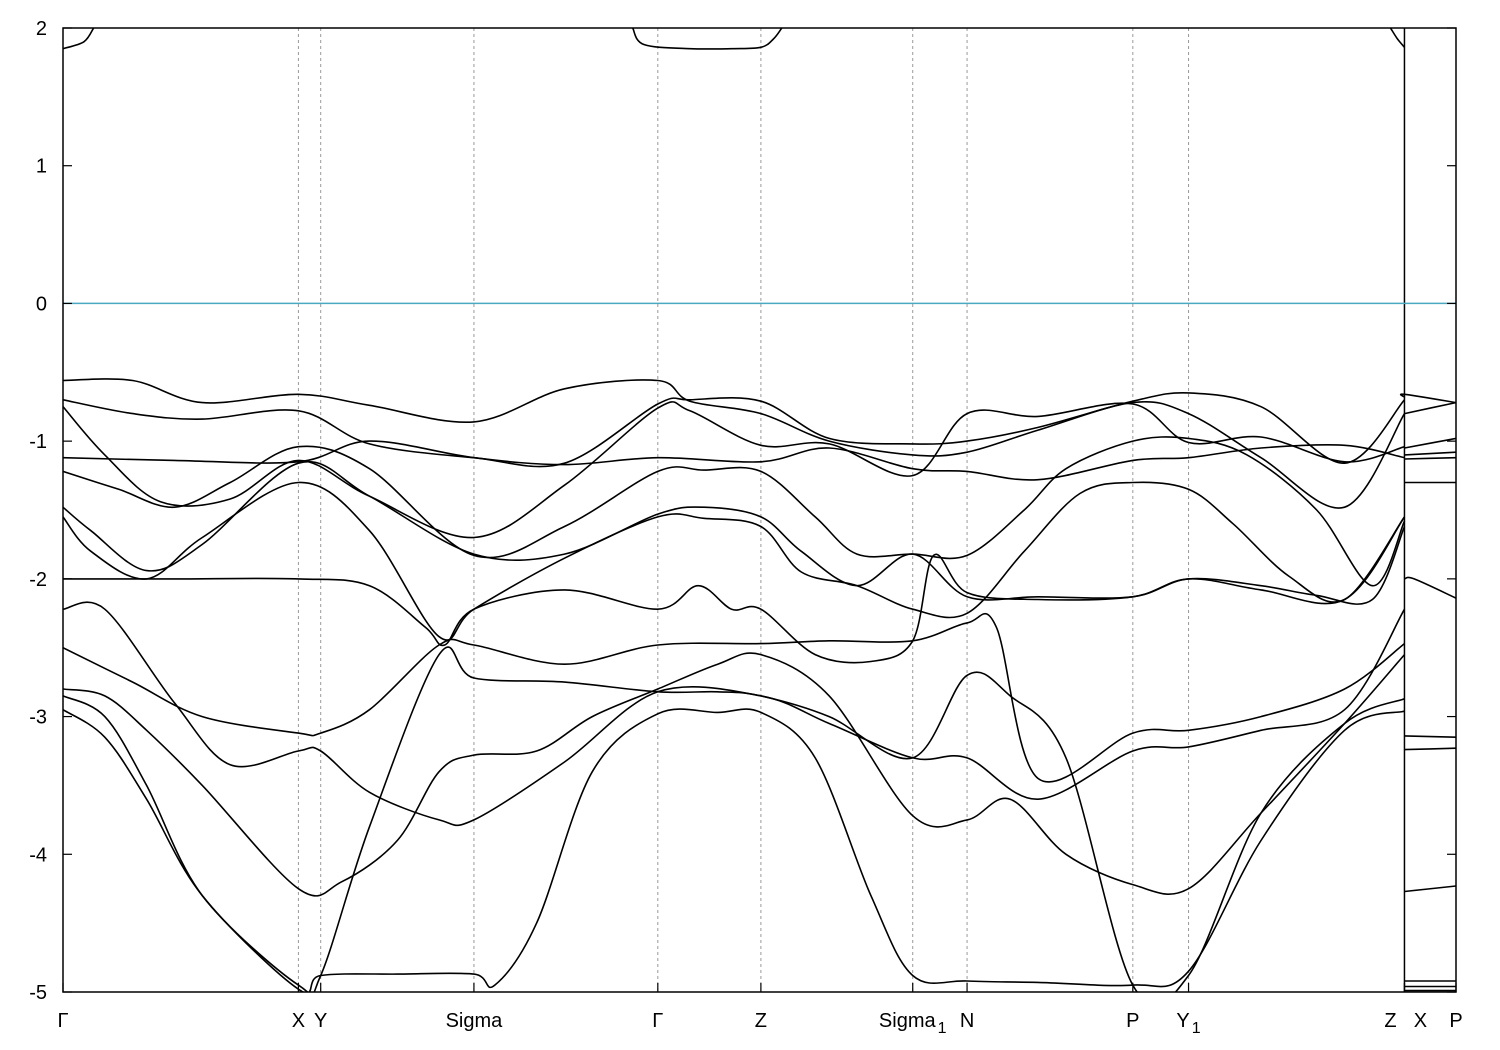  What do you see at coordinates (38, 993) in the screenshot?
I see `ytick-label-7: -5` at bounding box center [38, 993].